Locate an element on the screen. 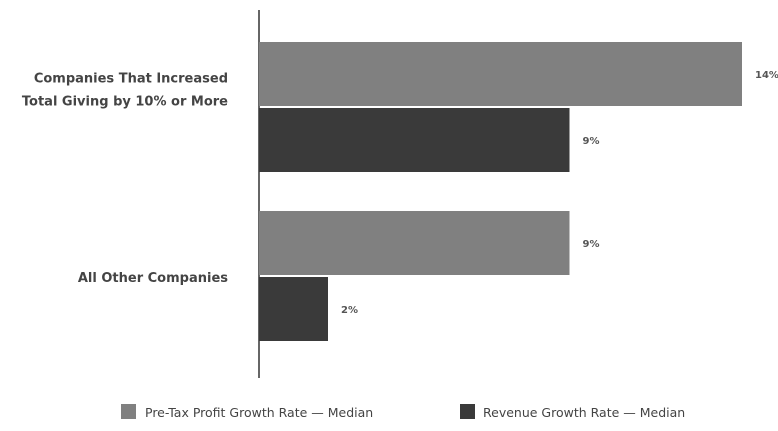  legend-label-profit: Pre-Tax Profit Growth Rate — Median is located at coordinates (259, 412).